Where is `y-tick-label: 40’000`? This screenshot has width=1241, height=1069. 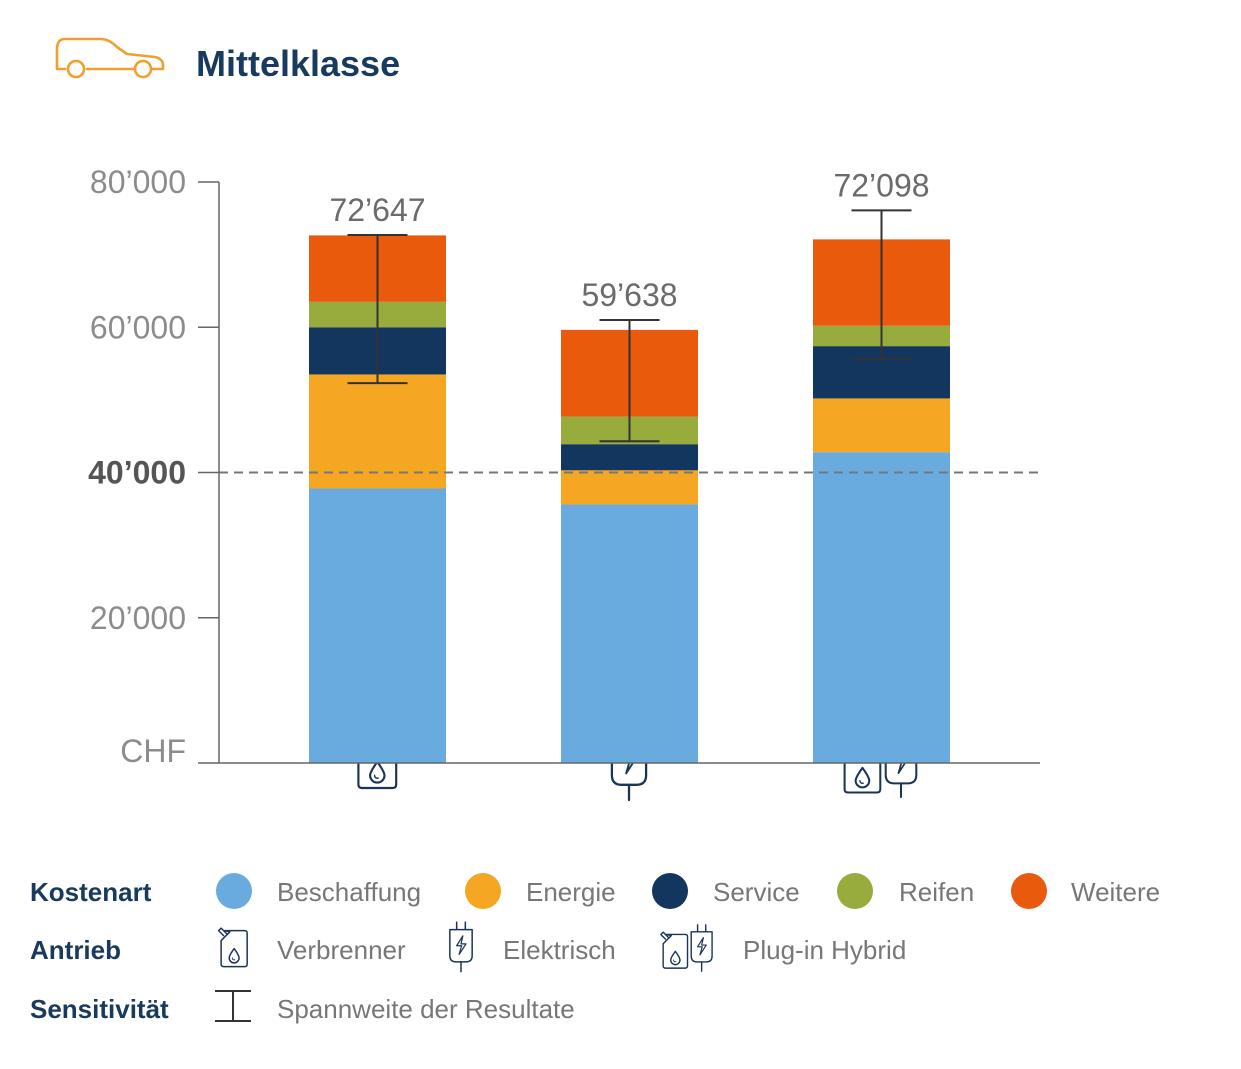
y-tick-label: 40’000 is located at coordinates (137, 473).